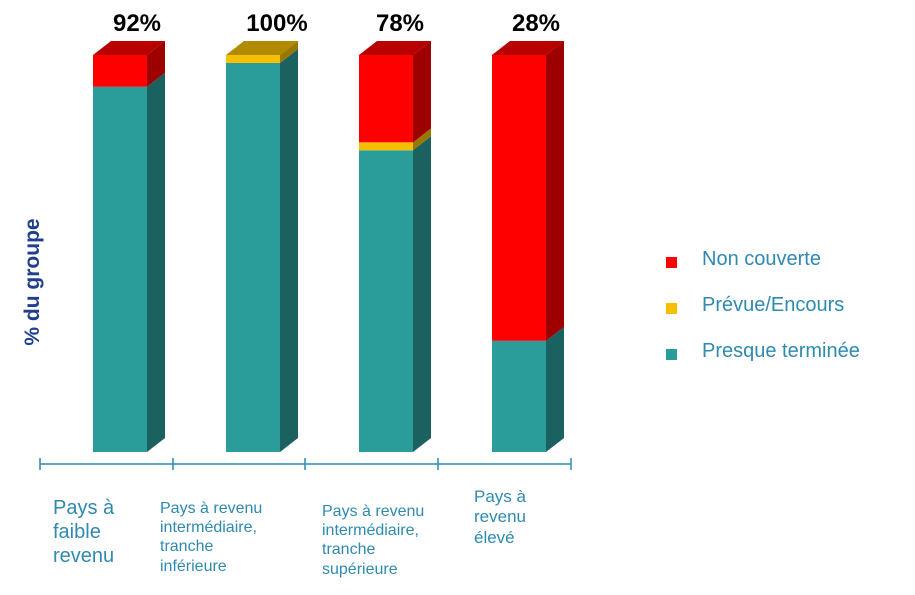 Image resolution: width=915 pixels, height=595 pixels. Describe the element at coordinates (103, 532) in the screenshot. I see `category-label: Pays à faible revenu` at that location.